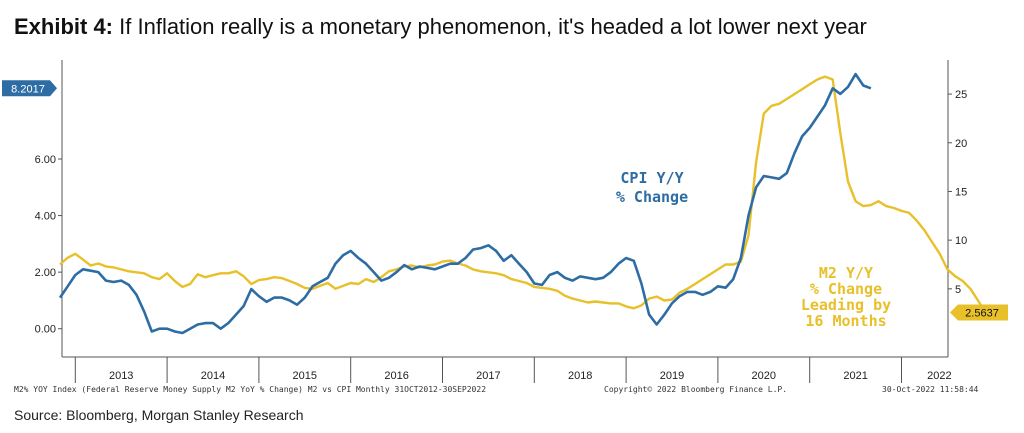 Image resolution: width=1024 pixels, height=433 pixels. I want to click on annotation-line: CPI Y/Y, so click(651, 178).